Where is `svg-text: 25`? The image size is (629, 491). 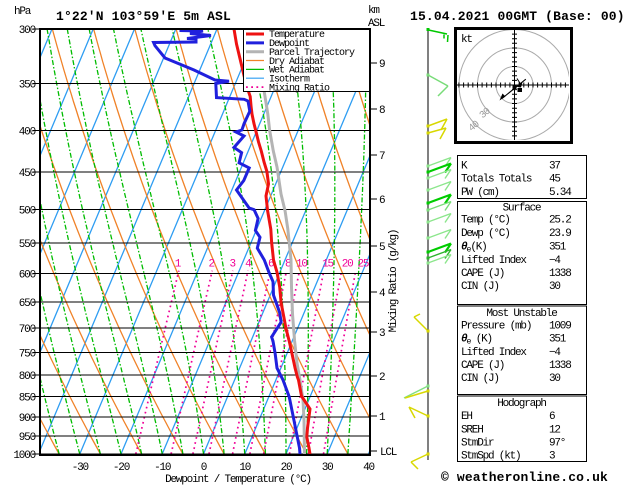 svg-text: 25 is located at coordinates (362, 265).